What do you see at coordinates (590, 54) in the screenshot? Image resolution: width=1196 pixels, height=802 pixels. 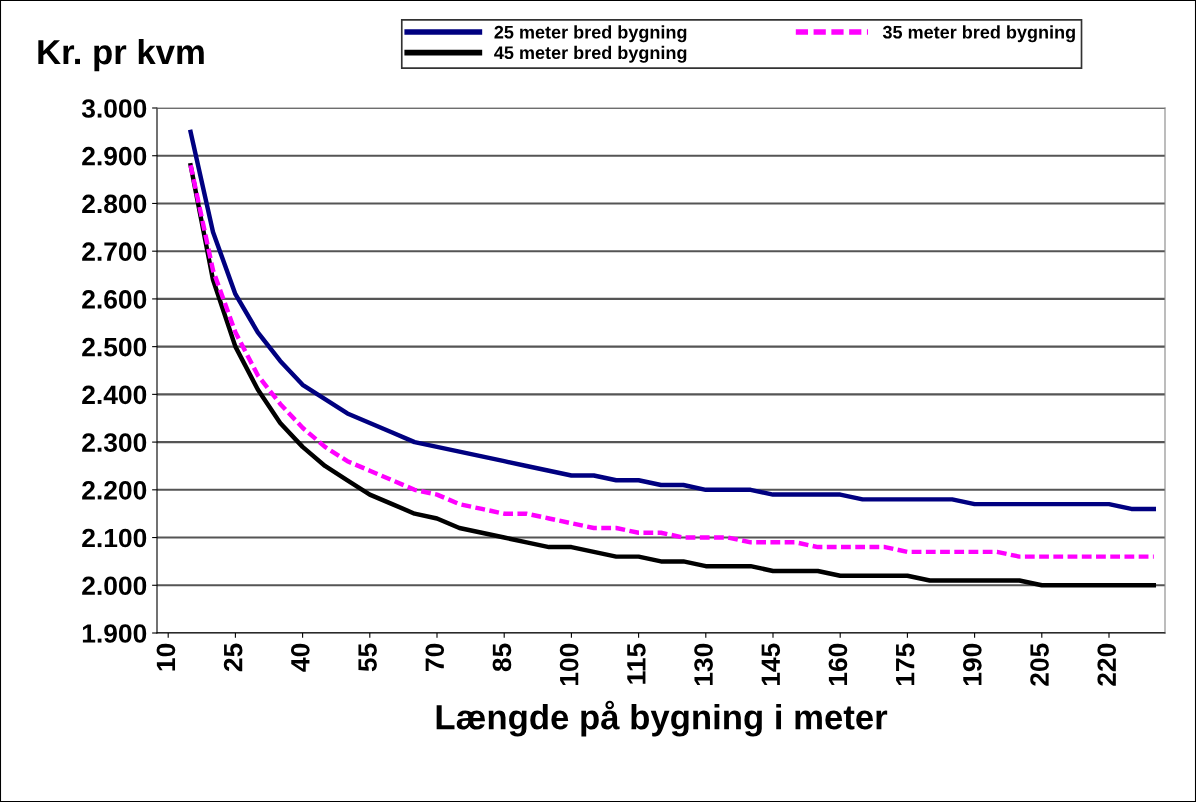 I see `legend-label: 45 meter bred bygning` at bounding box center [590, 54].